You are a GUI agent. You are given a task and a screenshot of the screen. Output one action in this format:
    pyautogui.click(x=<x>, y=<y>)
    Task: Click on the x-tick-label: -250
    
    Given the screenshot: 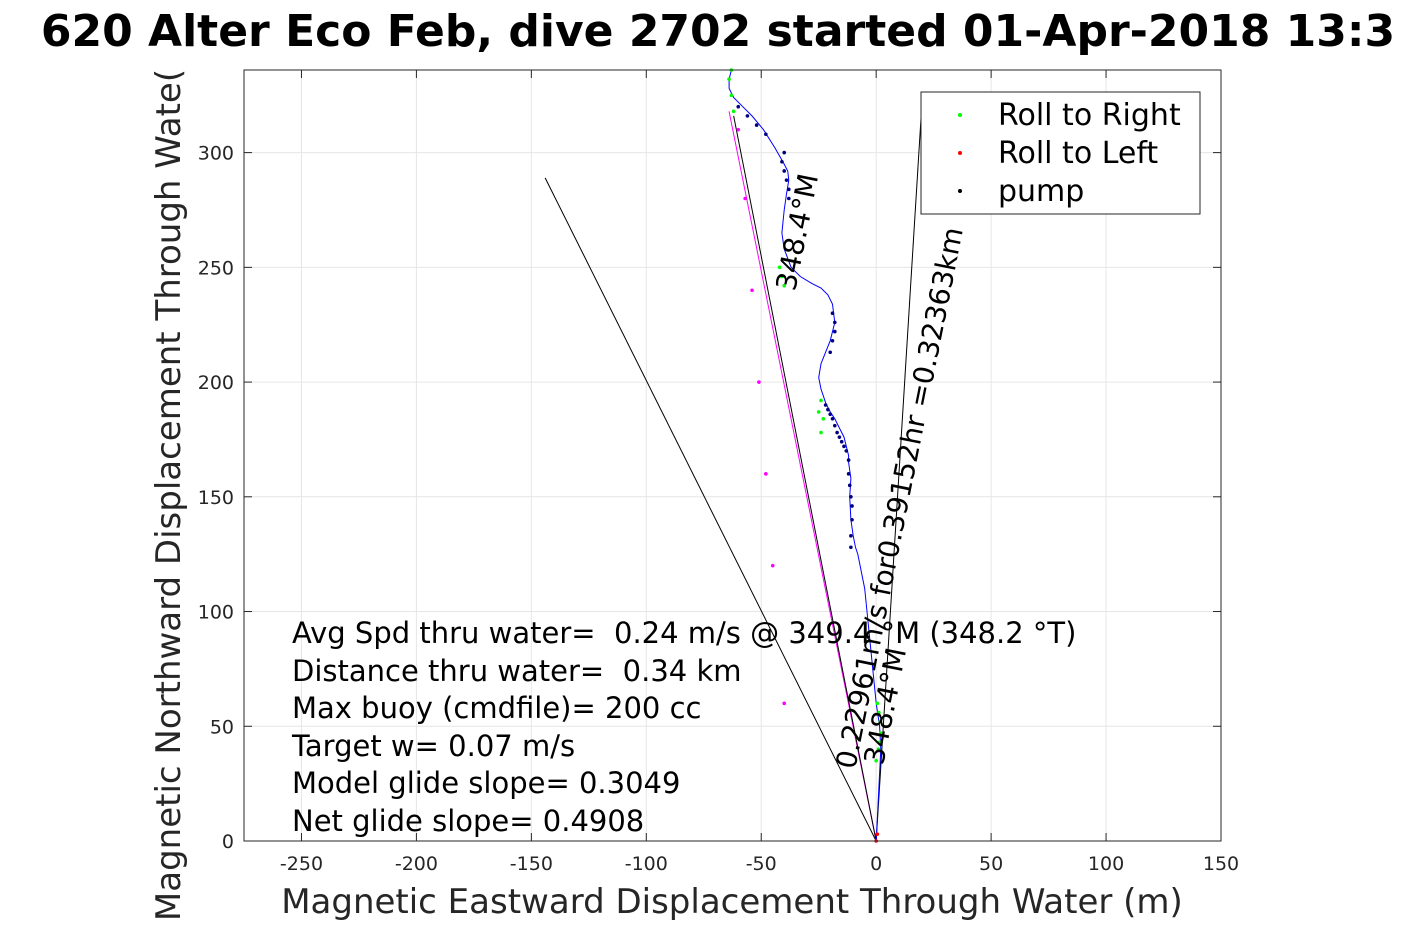 What is the action you would take?
    pyautogui.click(x=301, y=864)
    